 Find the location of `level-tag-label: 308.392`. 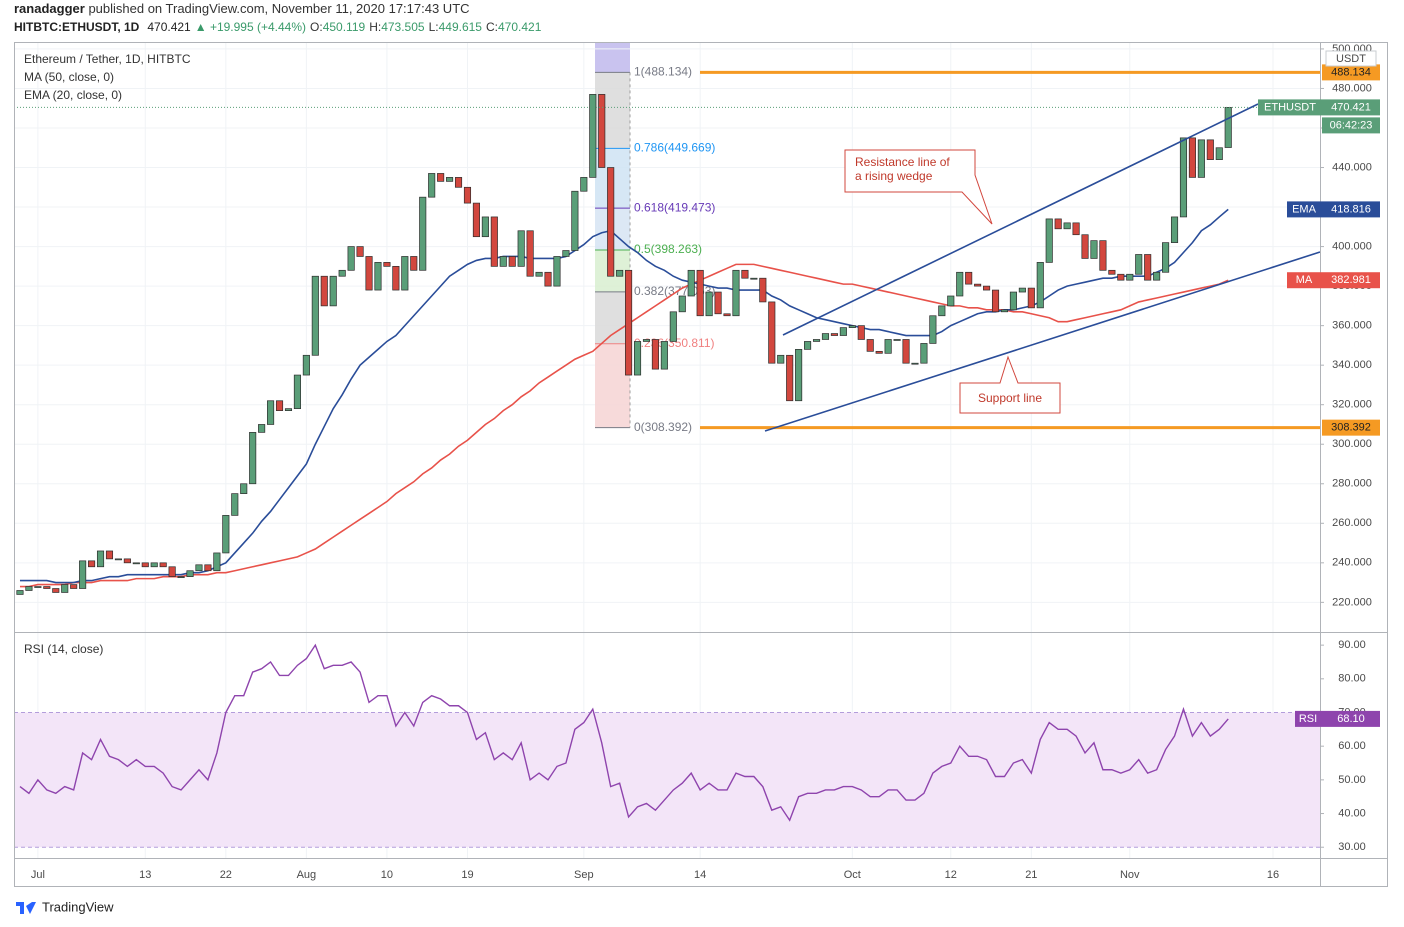

level-tag-label: 308.392 is located at coordinates (1351, 428).